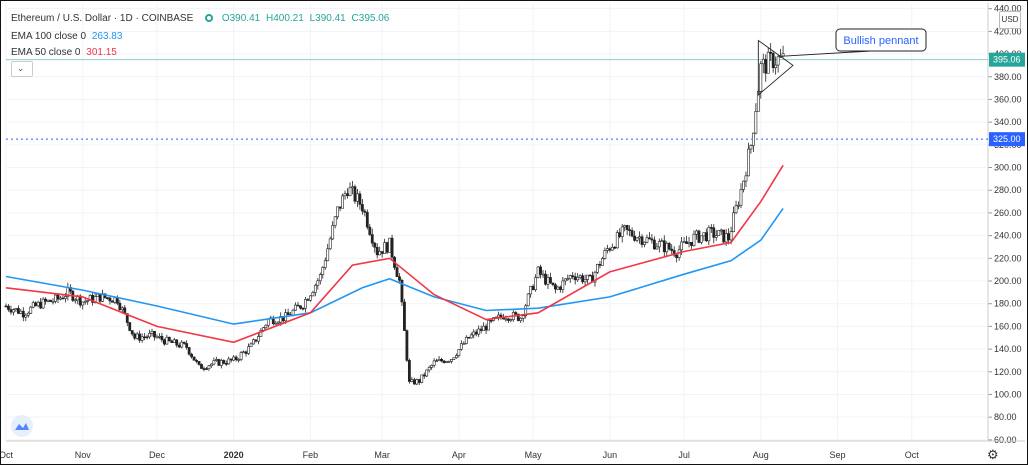 Image resolution: width=1028 pixels, height=465 pixels. I want to click on collapse-legend-button: ⌄, so click(22, 69).